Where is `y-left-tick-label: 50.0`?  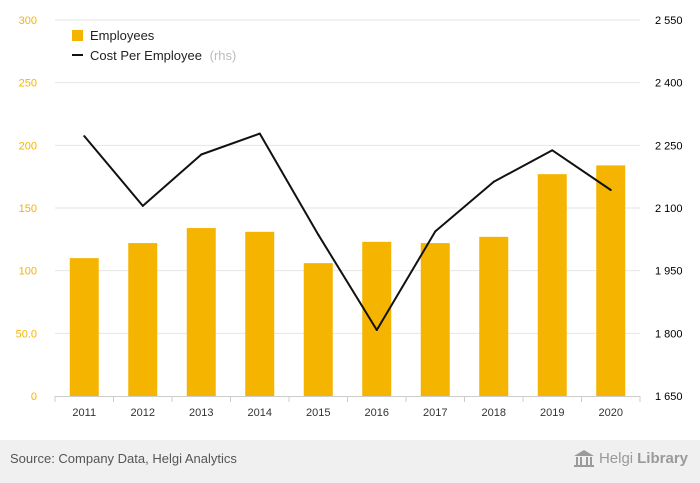
y-left-tick-label: 50.0 is located at coordinates (26, 334).